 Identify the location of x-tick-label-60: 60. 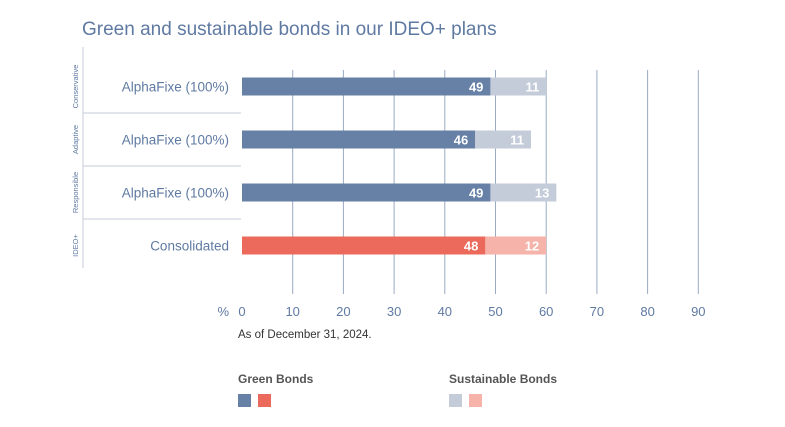
(546, 311).